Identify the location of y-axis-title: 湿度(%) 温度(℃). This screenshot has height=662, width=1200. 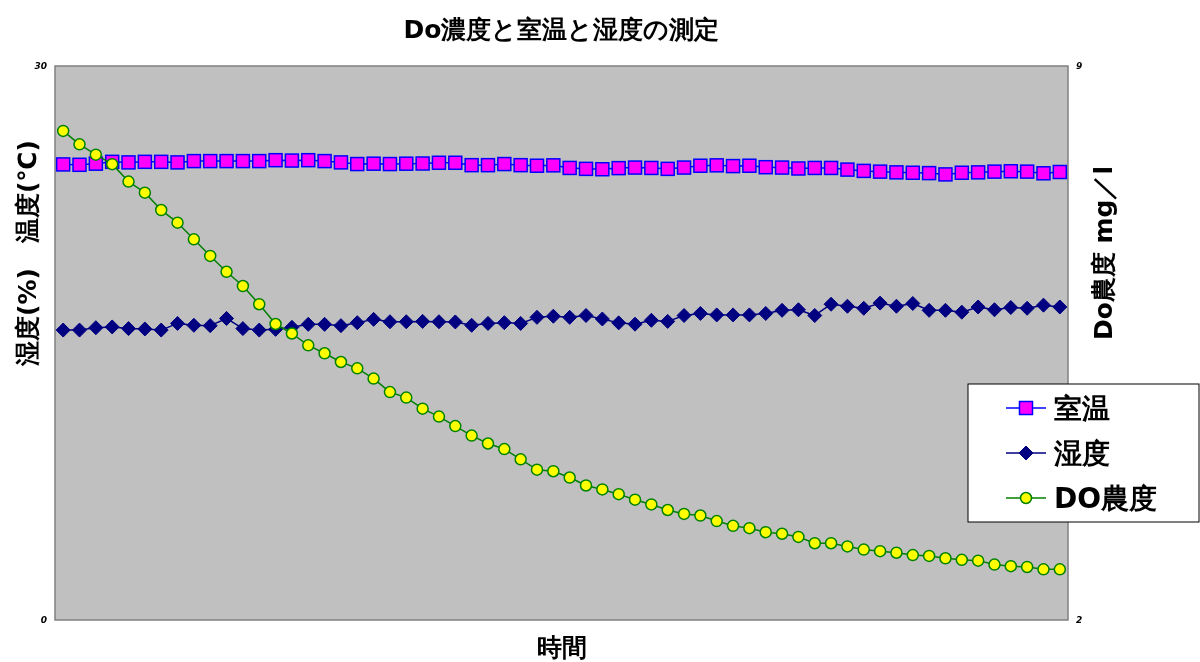
(27, 253).